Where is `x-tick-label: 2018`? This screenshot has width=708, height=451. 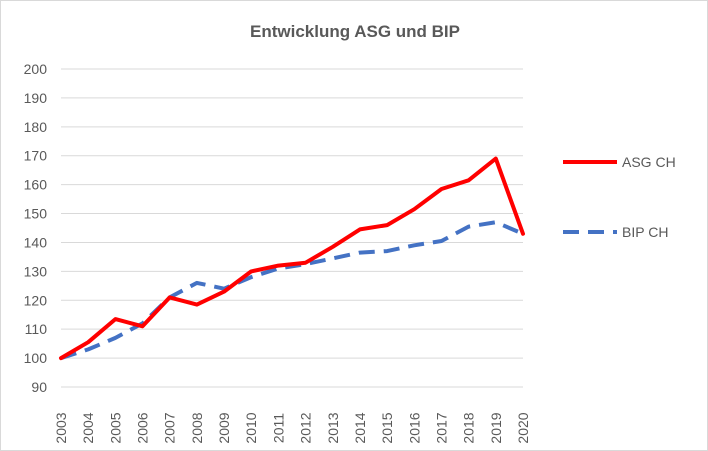
x-tick-label: 2018 is located at coordinates (469, 427).